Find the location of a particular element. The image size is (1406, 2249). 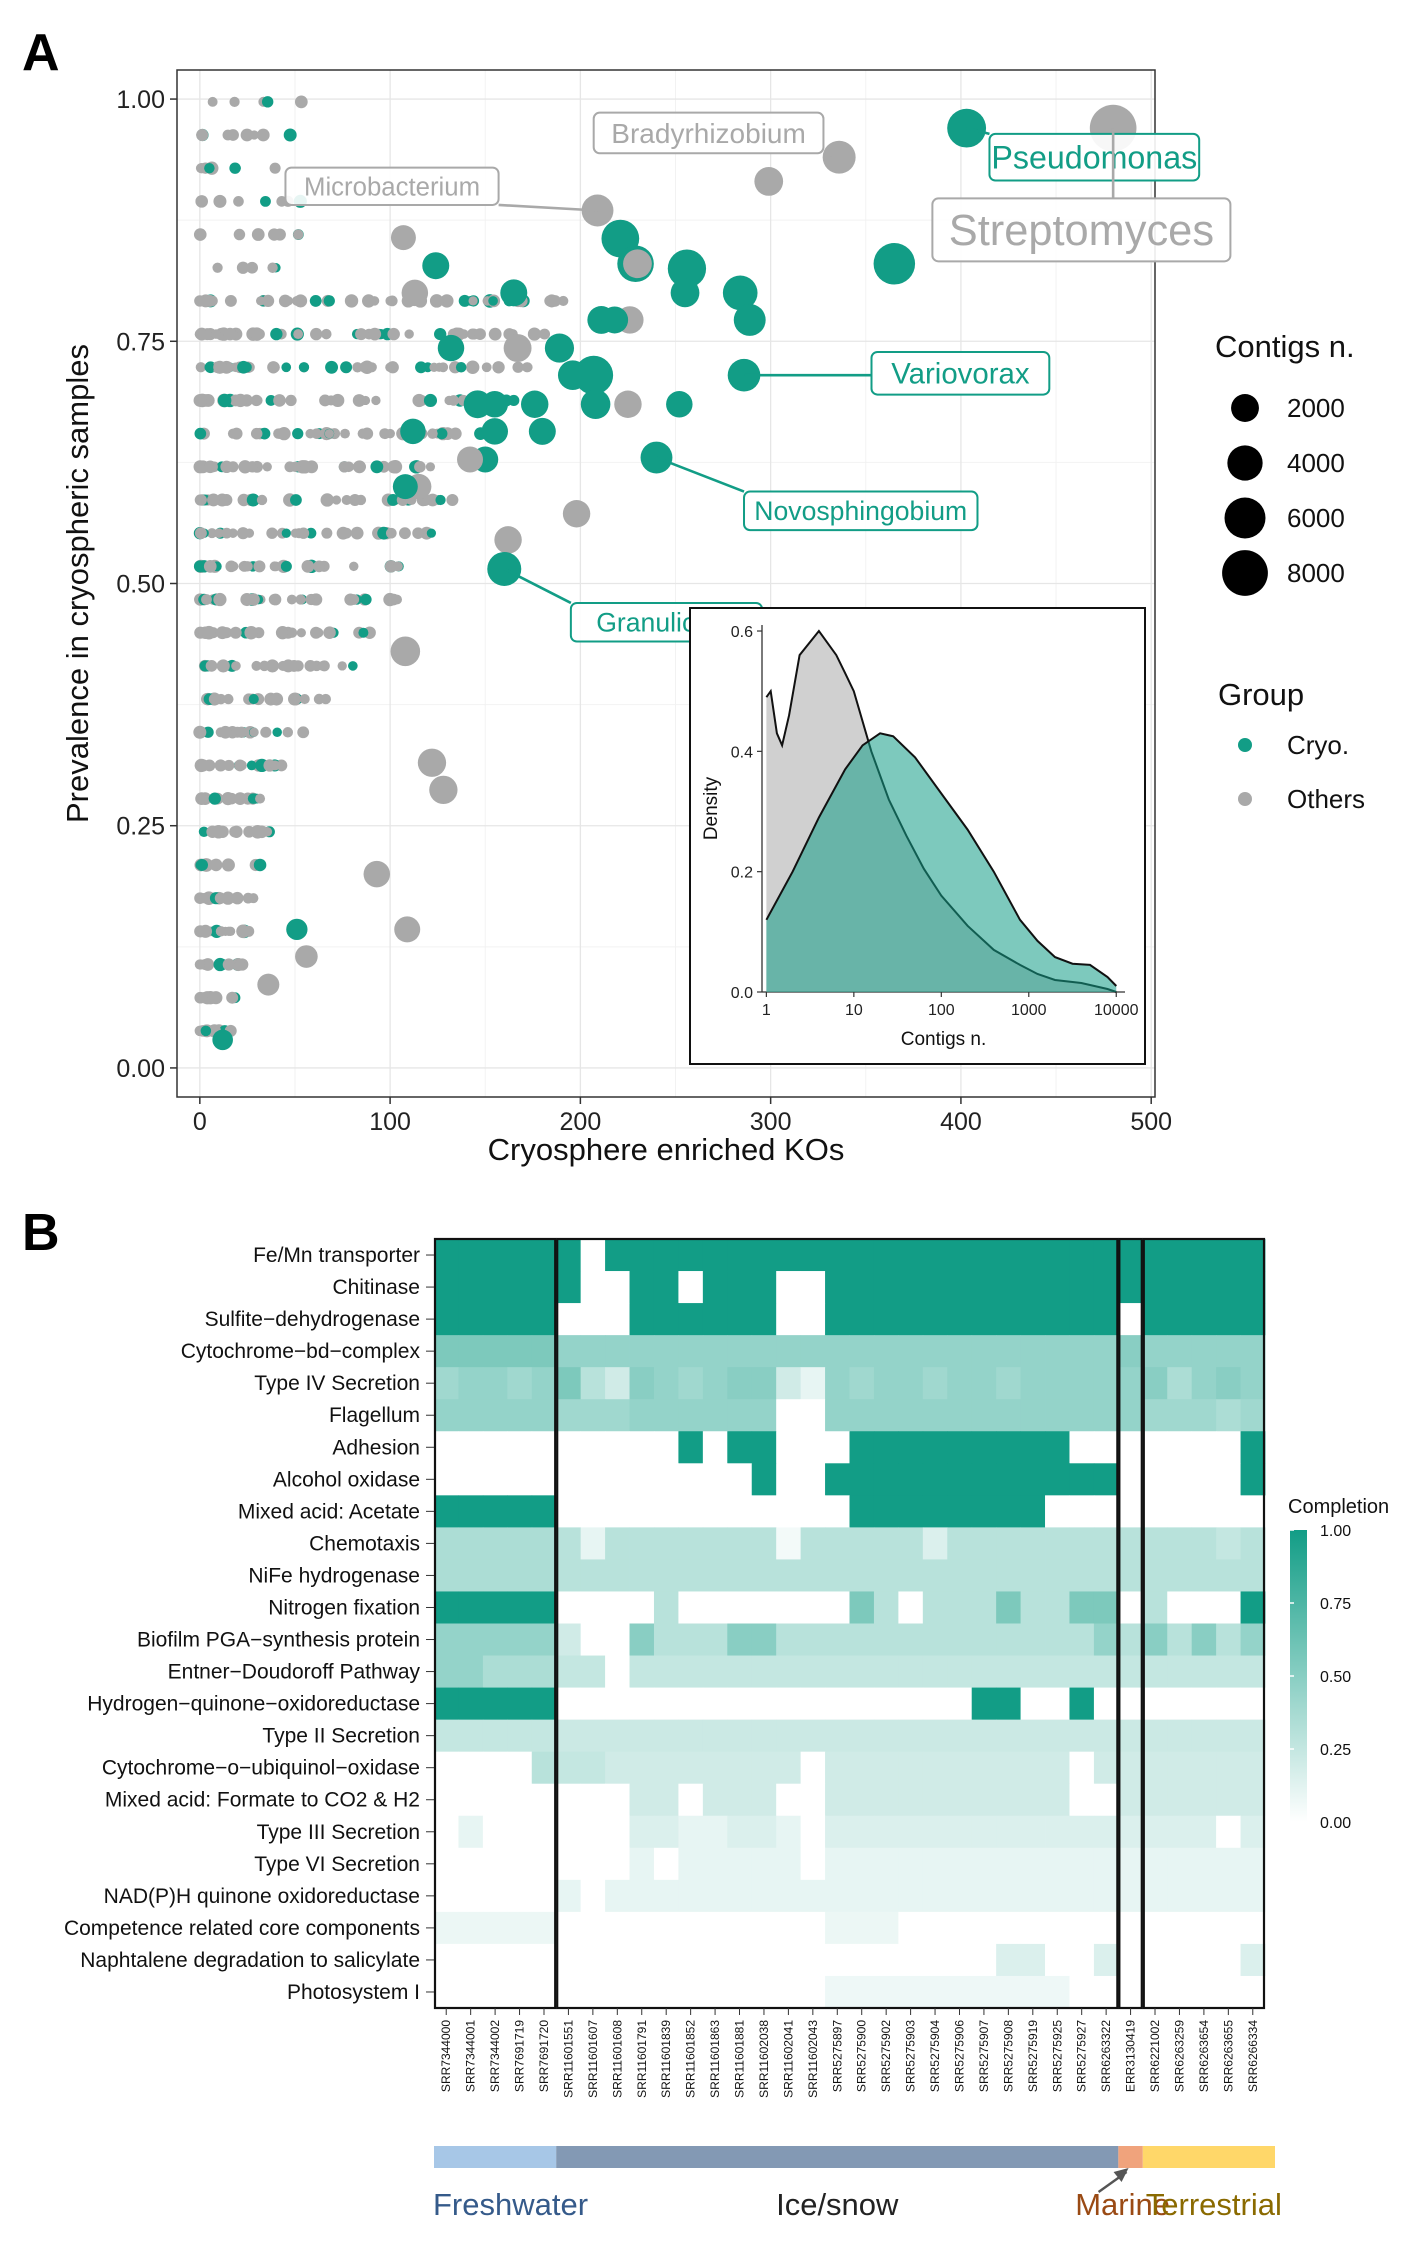

row-label: NAD(P)H quinone oxidoreductase is located at coordinates (262, 1896).